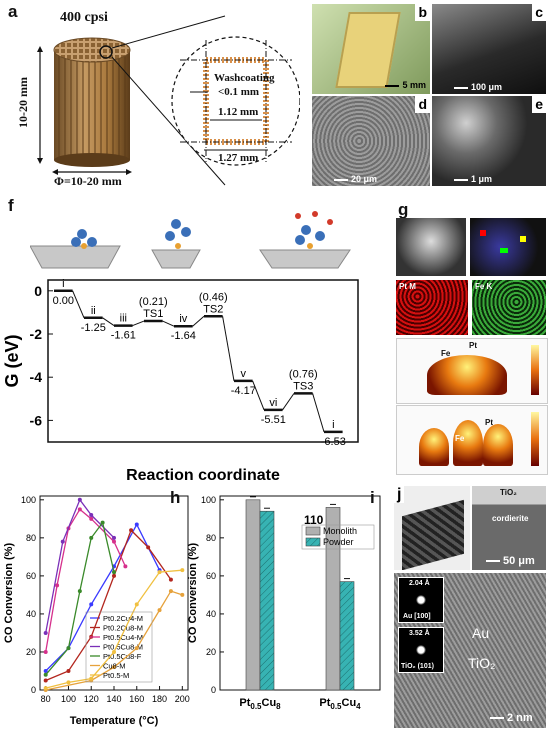 The width and height of the screenshot is (550, 732). I want to click on monolith-drawing, so click(168, 100).